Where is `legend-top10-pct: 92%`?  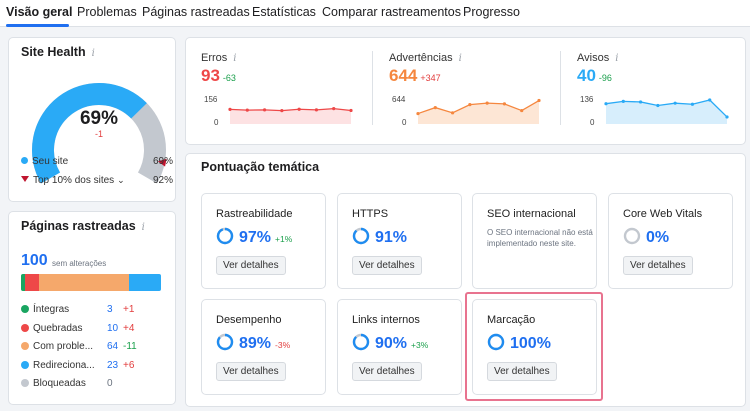
legend-top10-pct: 92% is located at coordinates (162, 180).